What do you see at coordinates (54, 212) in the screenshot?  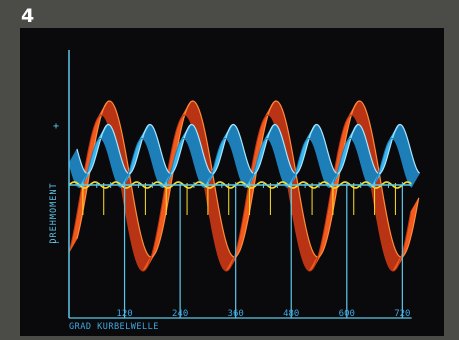 I see `y-axis-label: DREHMOMENT` at bounding box center [54, 212].